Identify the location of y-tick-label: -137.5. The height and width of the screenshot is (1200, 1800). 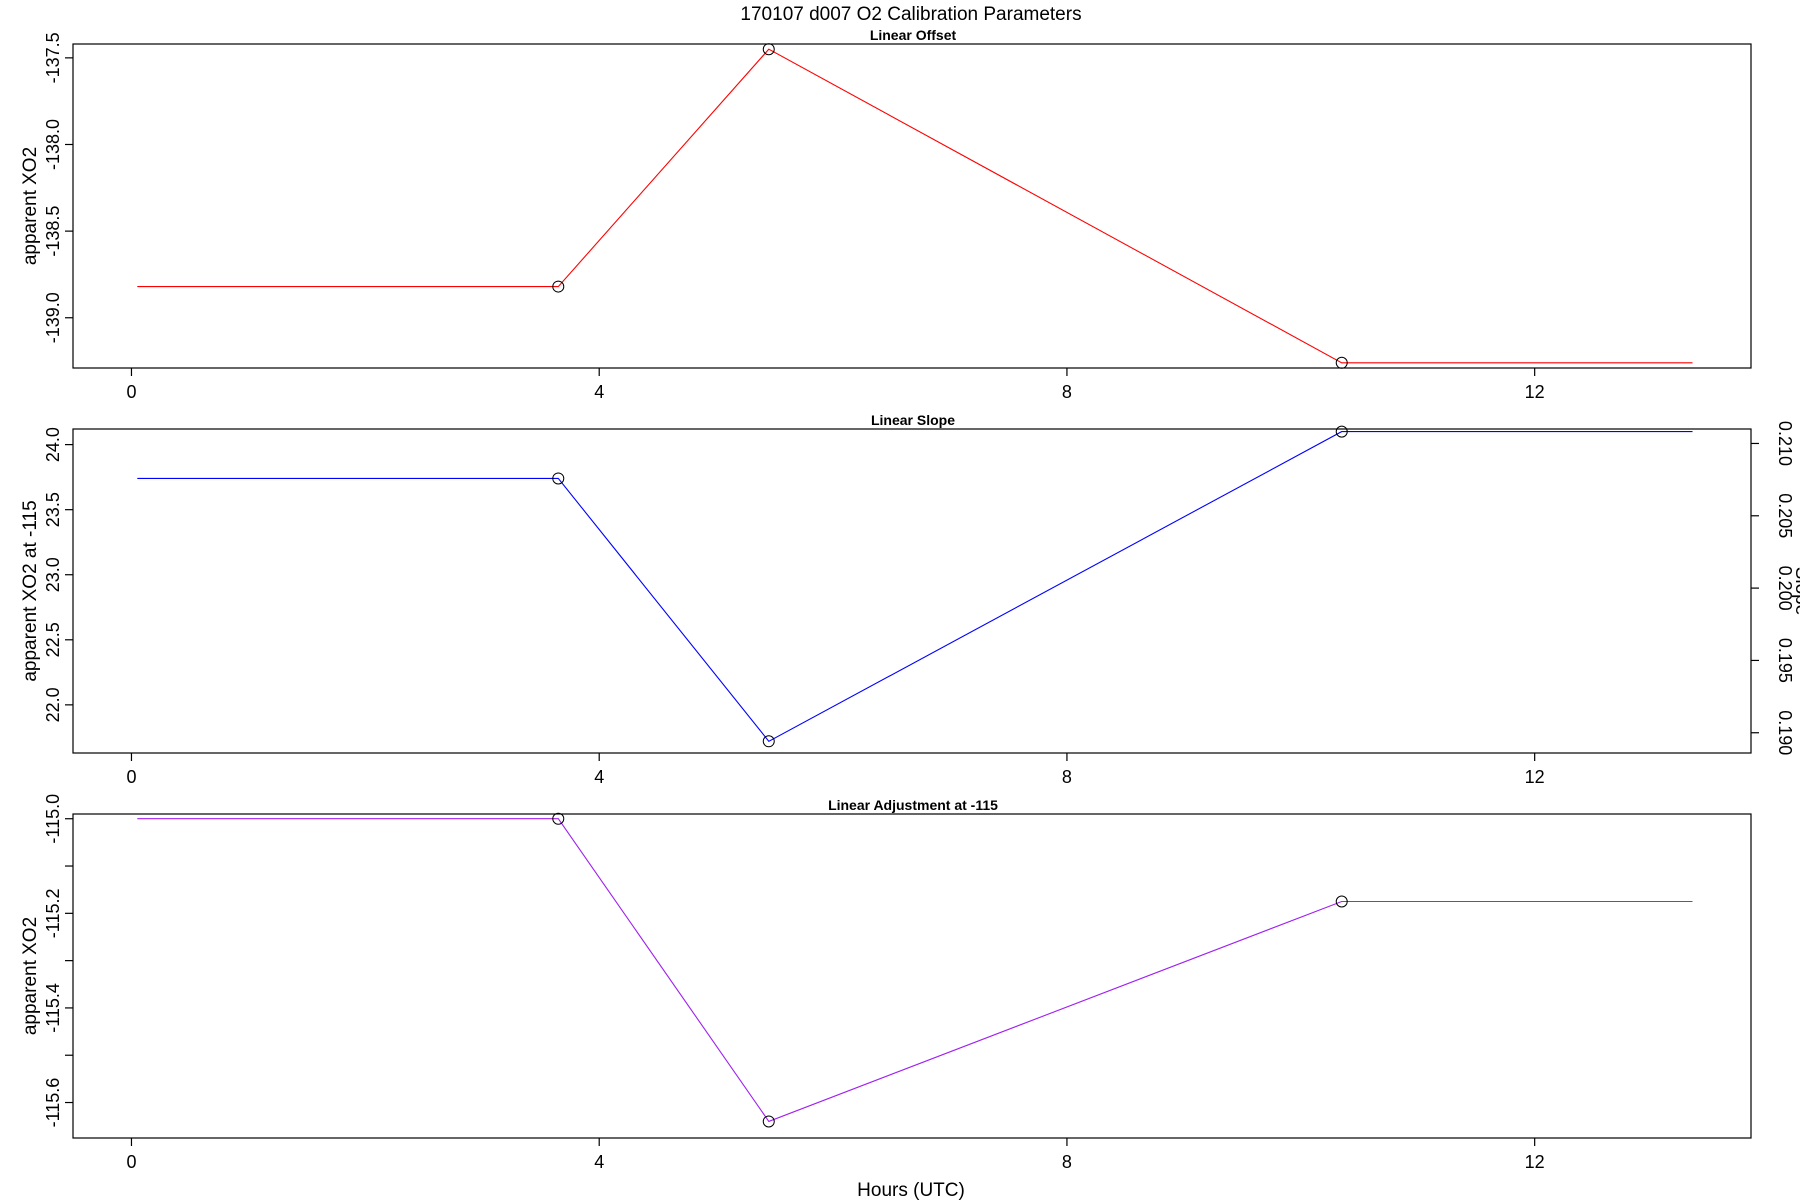
(53, 57).